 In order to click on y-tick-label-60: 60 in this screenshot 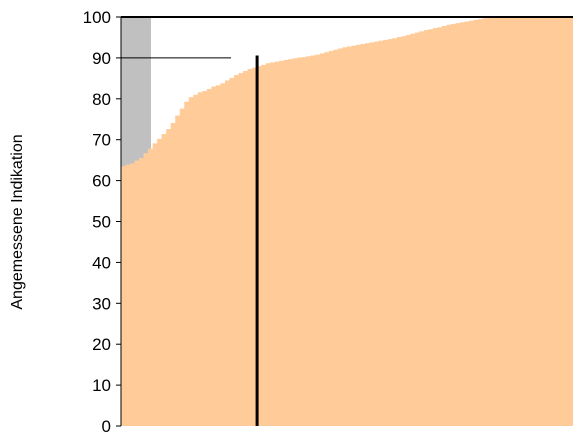, I will do `click(101, 181)`.